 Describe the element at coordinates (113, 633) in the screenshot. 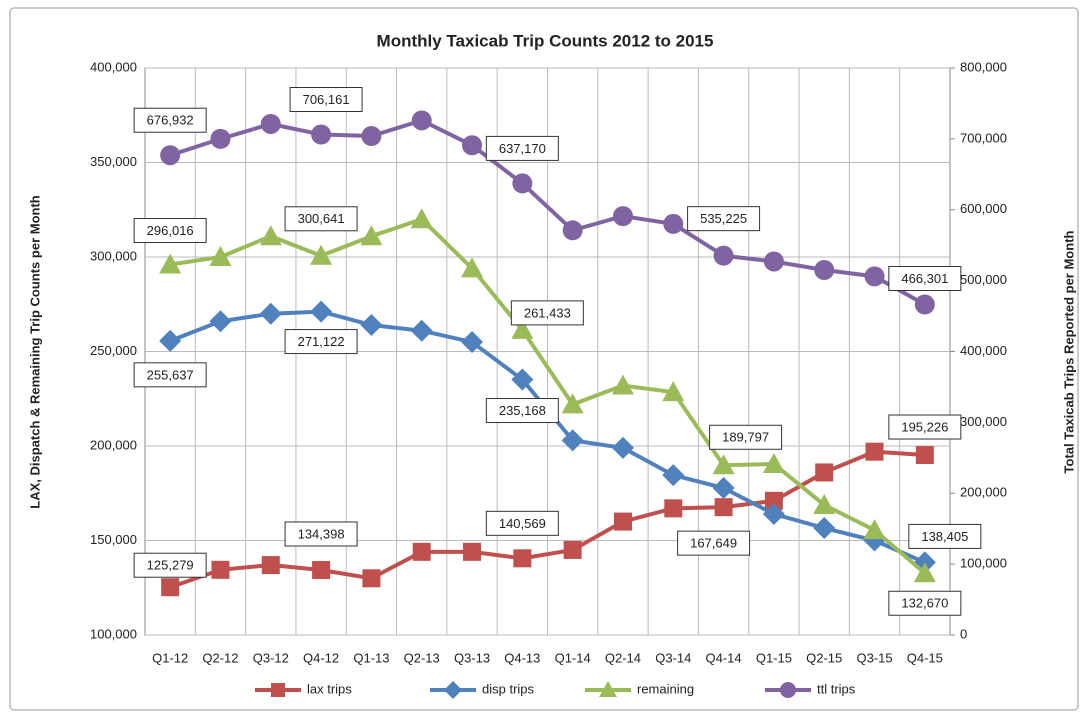

I see `y-tick-label: 100,000` at that location.